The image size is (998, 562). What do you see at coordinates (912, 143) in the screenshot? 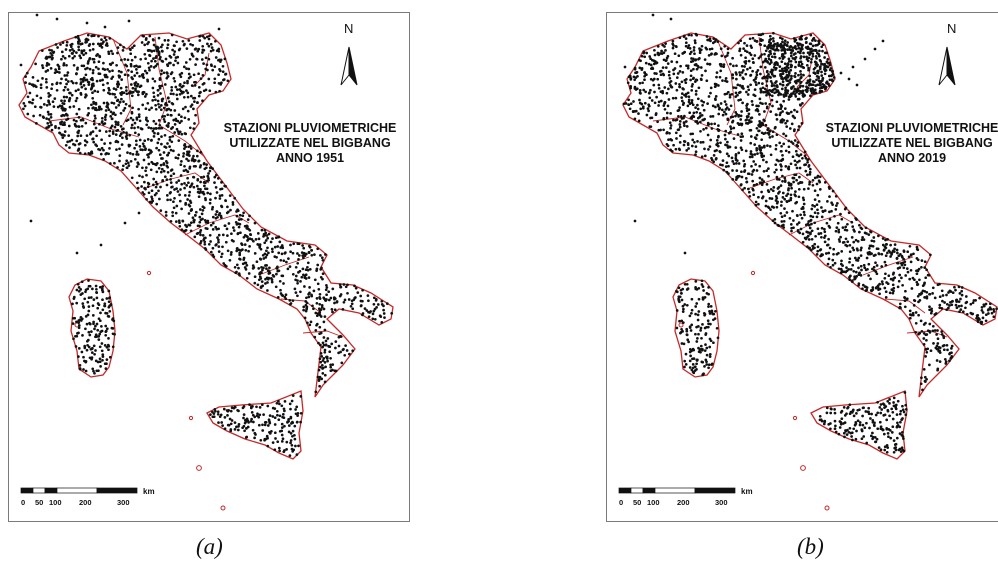
I see `title-line-2: UTILIZZATE NEL BIGBANG` at bounding box center [912, 143].